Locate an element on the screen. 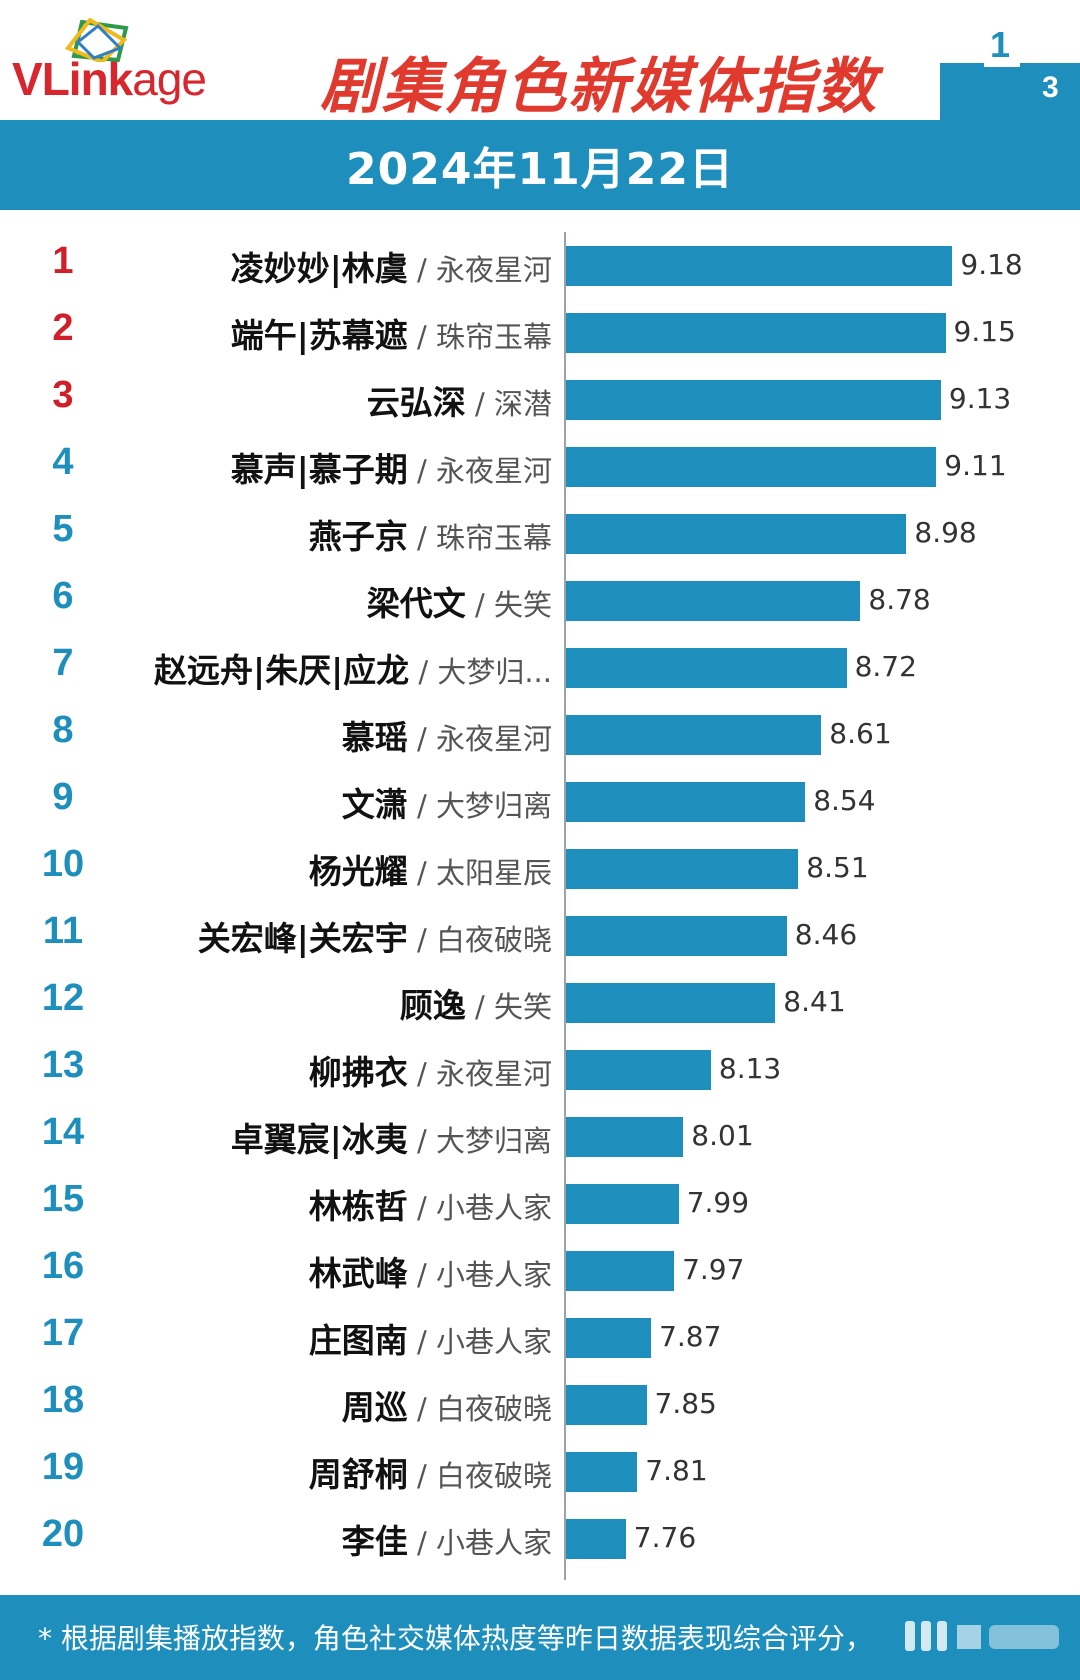 Image resolution: width=1080 pixels, height=1680 pixels. bar-category-label: 凌妙妙|林虞 / 永夜星河 is located at coordinates (391, 266).